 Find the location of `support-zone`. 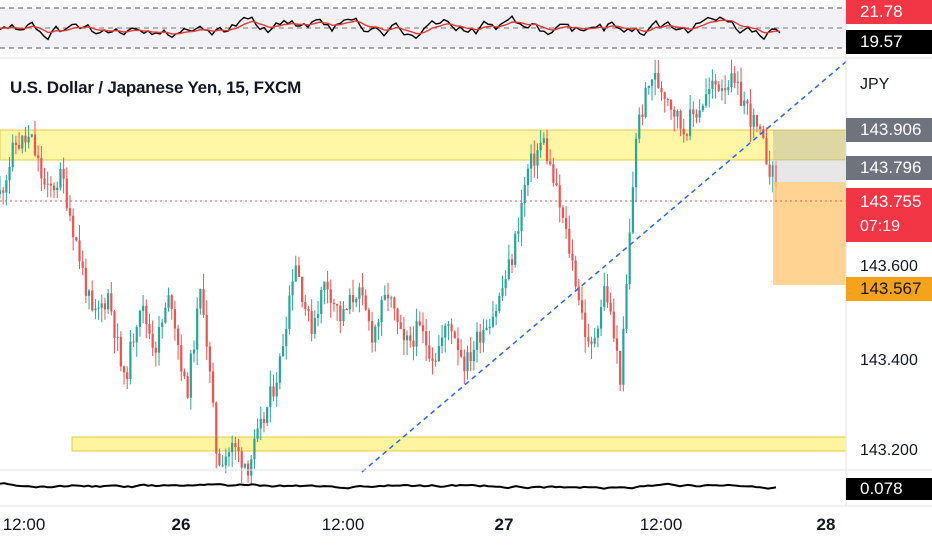

support-zone is located at coordinates (459, 444).